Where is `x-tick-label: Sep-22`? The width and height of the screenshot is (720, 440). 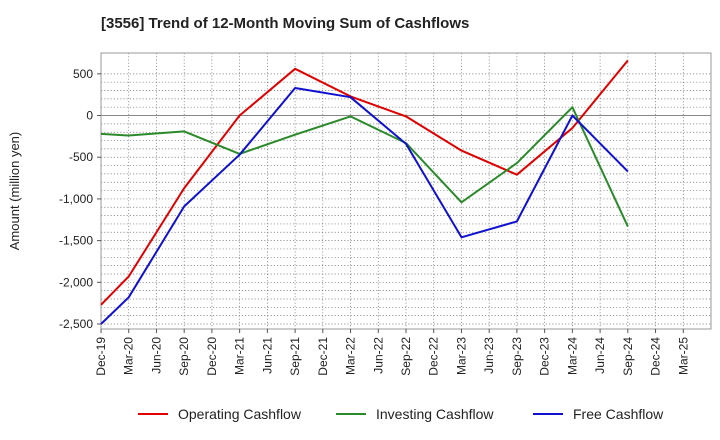 x-tick-label: Sep-22 is located at coordinates (406, 356).